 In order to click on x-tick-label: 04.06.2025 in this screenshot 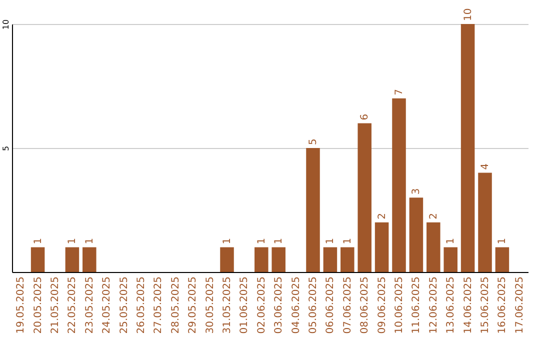, I will do `click(296, 305)`.